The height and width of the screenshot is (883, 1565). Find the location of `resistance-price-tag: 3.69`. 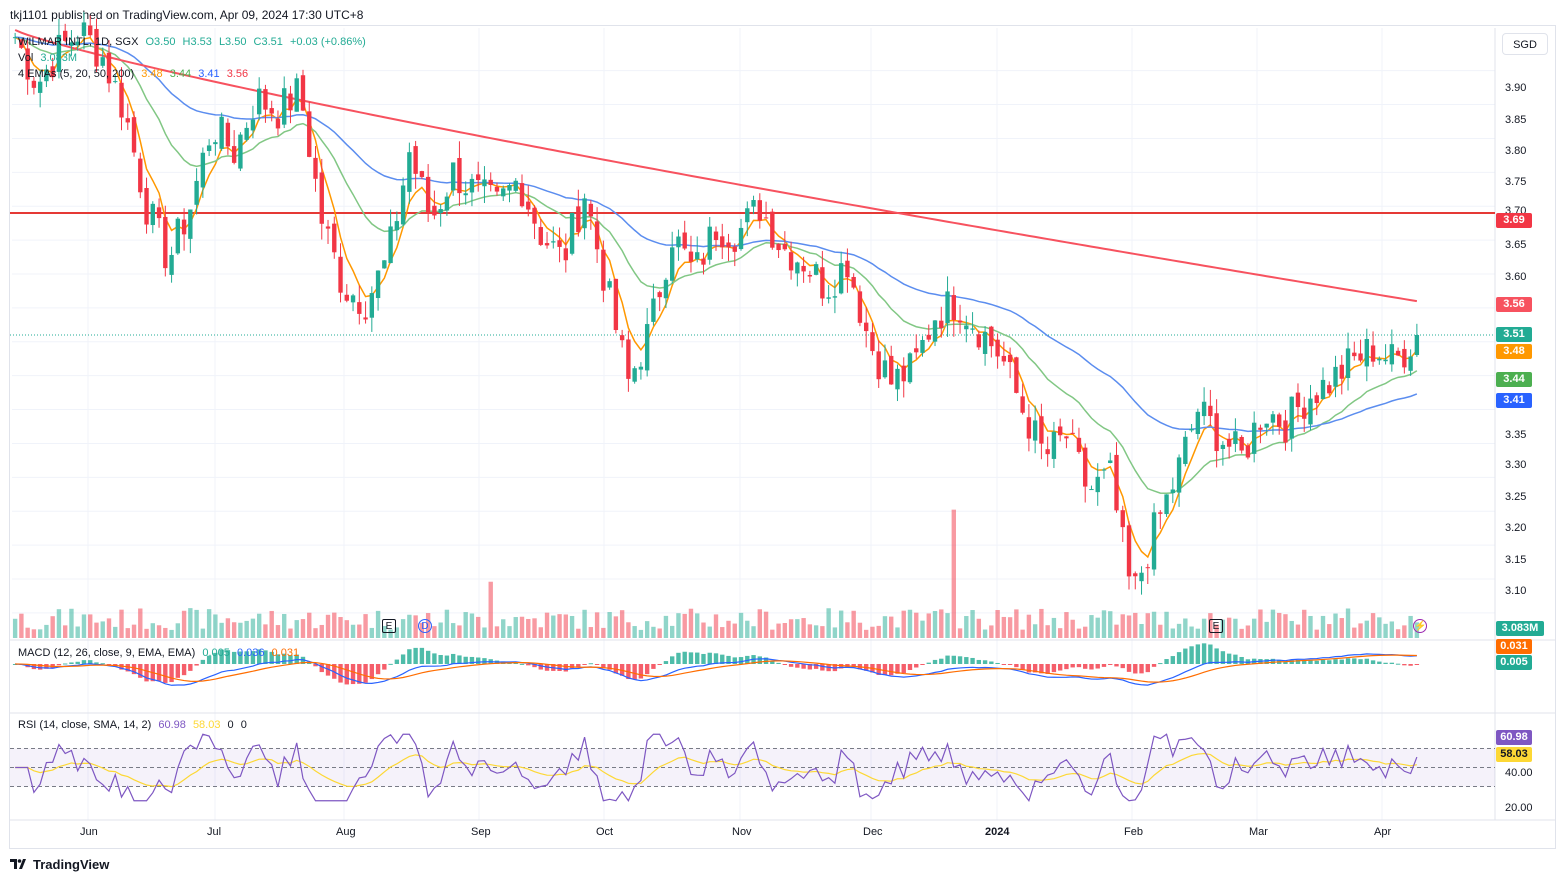

resistance-price-tag: 3.69 is located at coordinates (1514, 220).